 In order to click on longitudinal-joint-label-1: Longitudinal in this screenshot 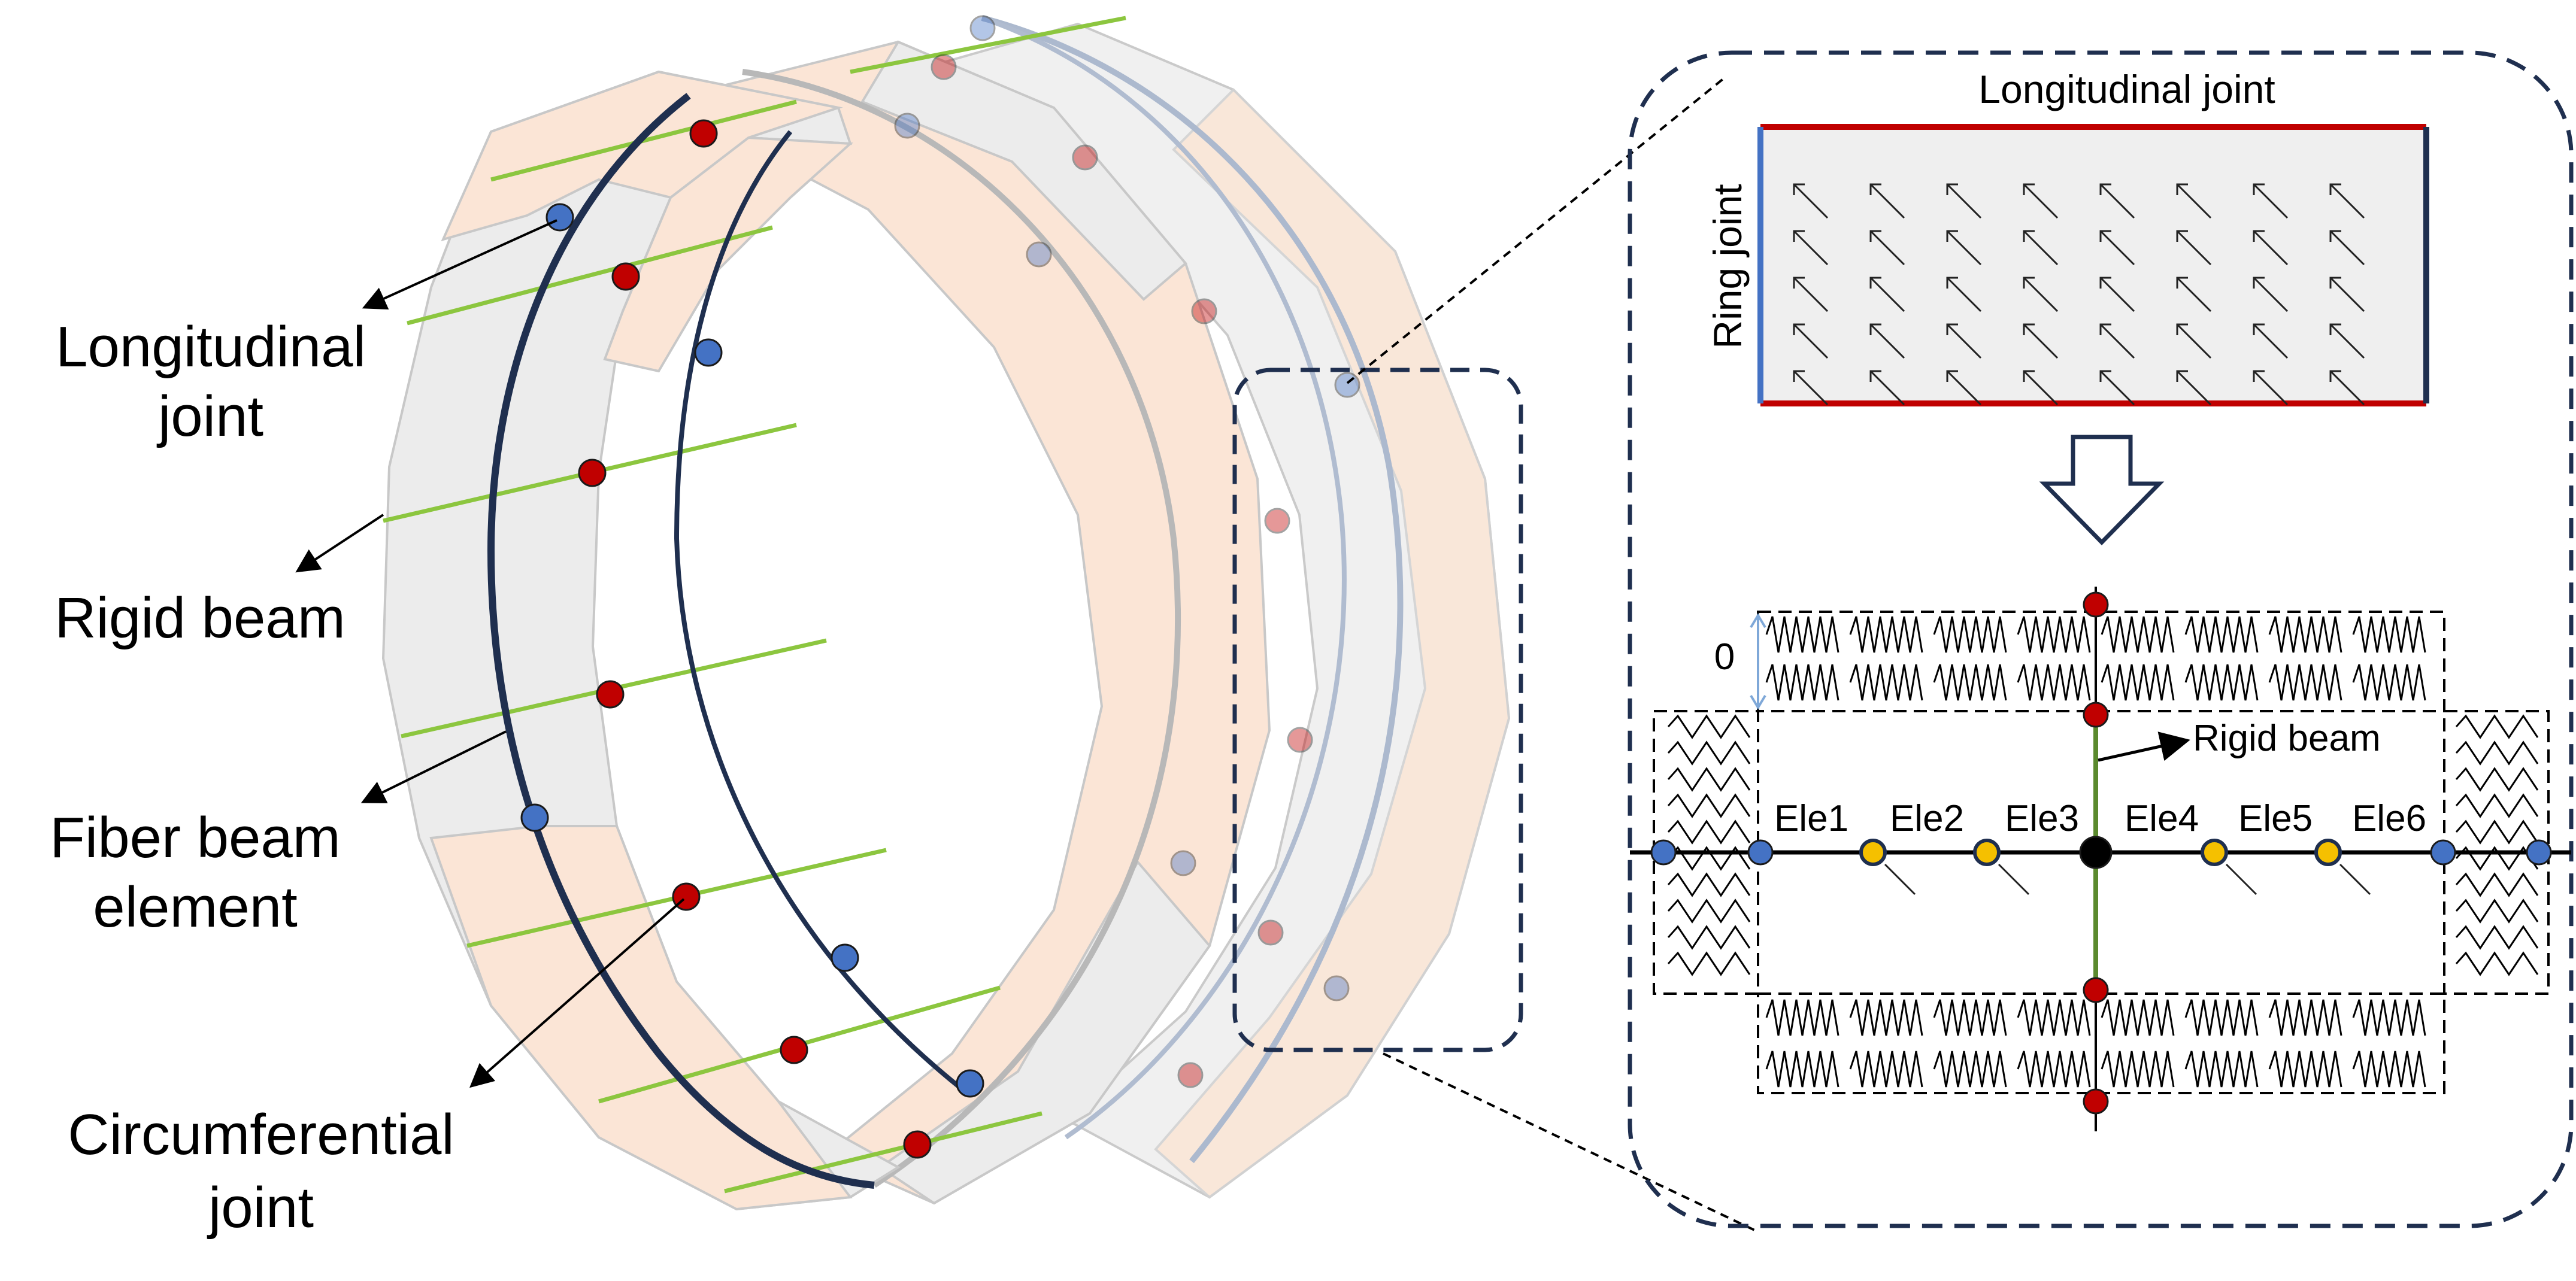, I will do `click(211, 347)`.